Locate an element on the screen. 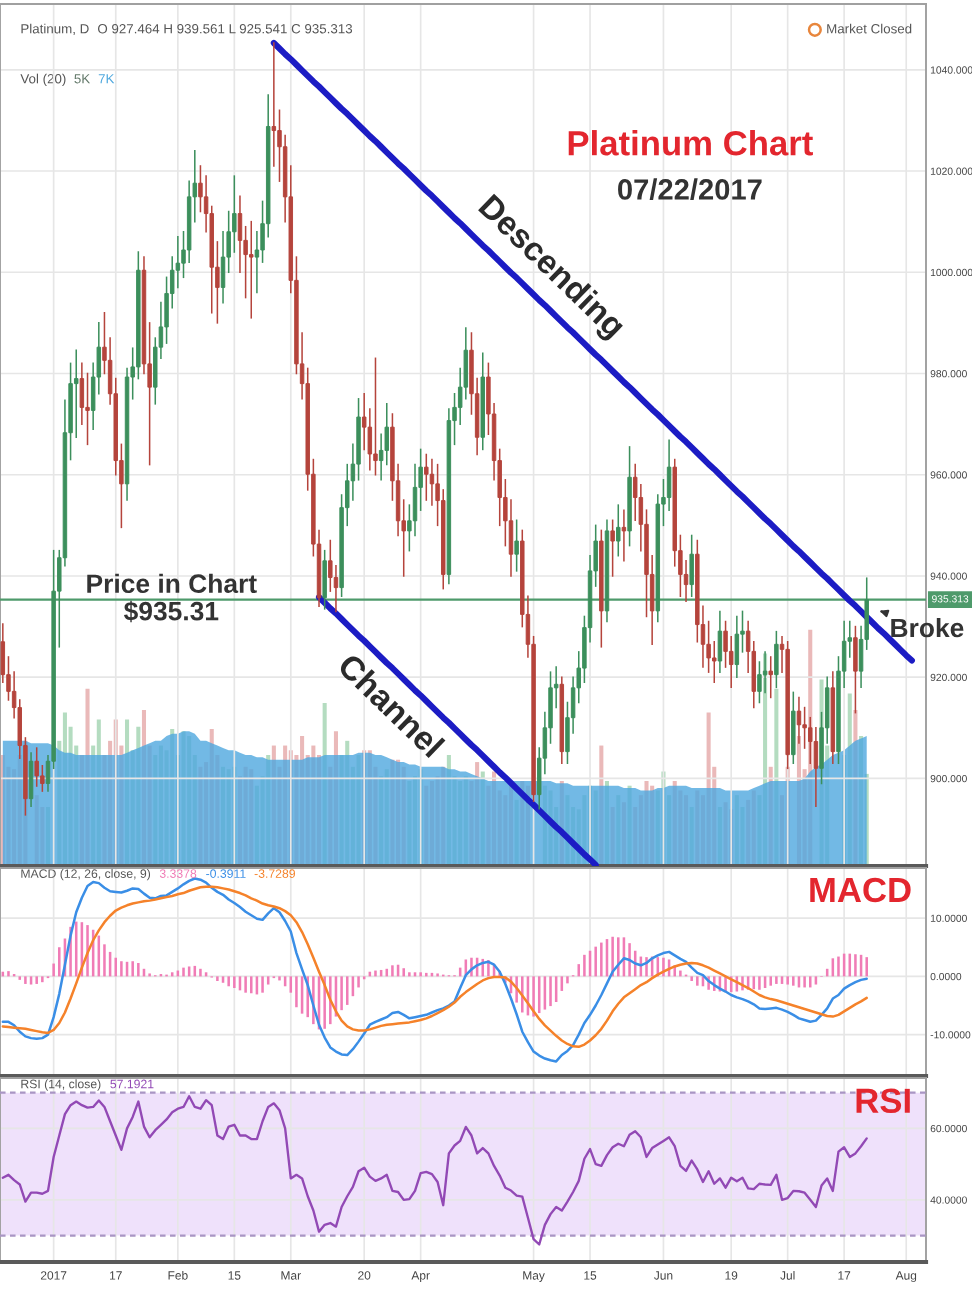 This screenshot has height=1300, width=972. chart-title: MACD is located at coordinates (860, 890).